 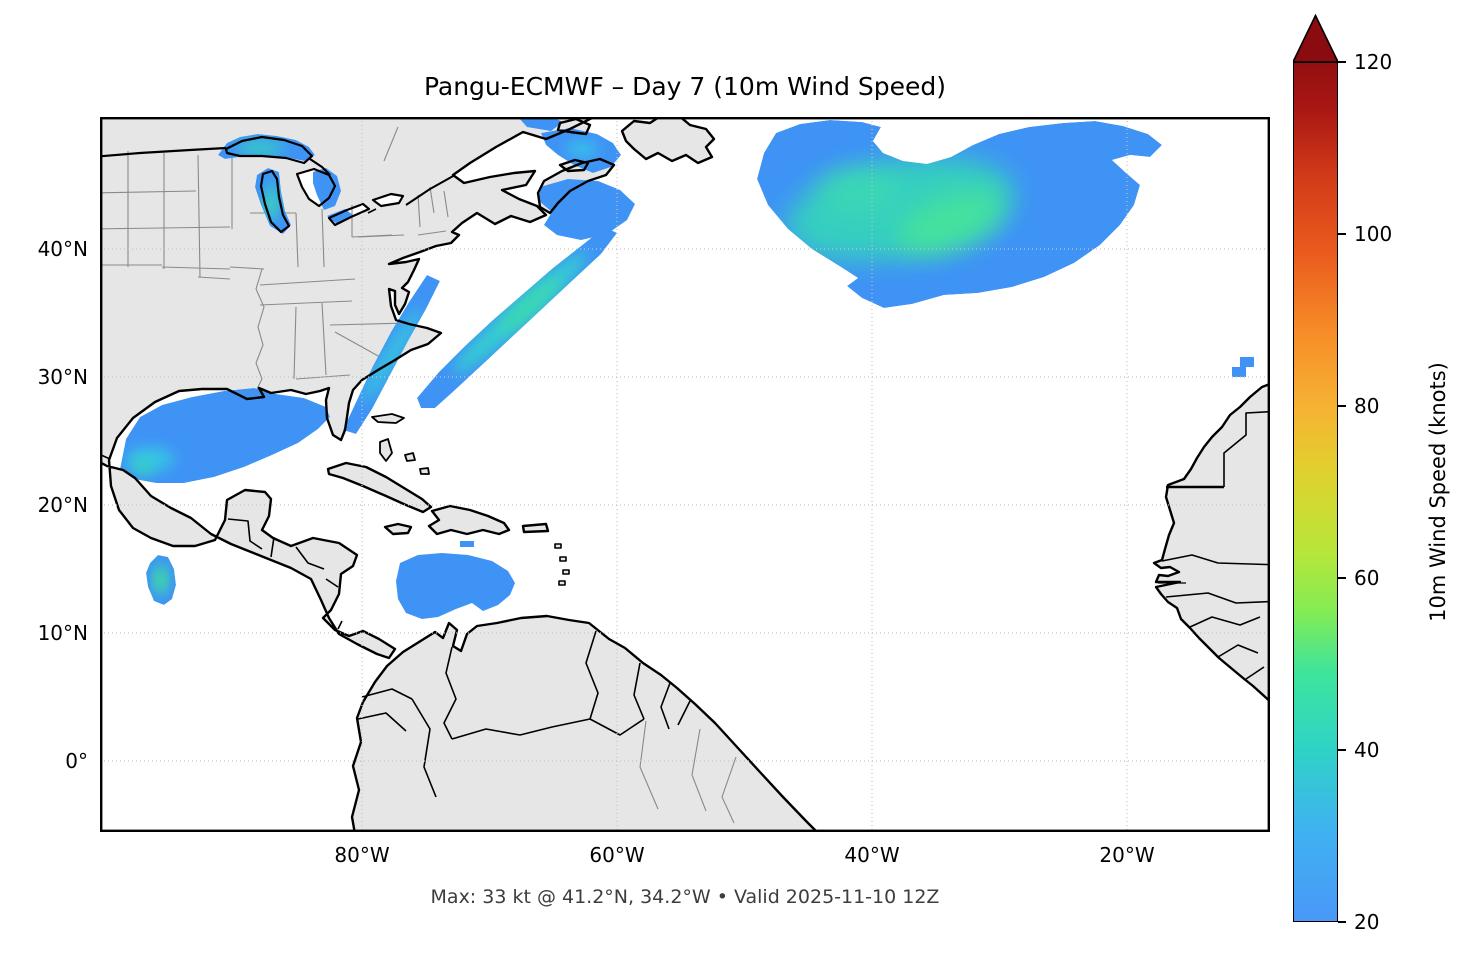 What do you see at coordinates (1367, 750) in the screenshot?
I see `colorbar-tick-40: 40` at bounding box center [1367, 750].